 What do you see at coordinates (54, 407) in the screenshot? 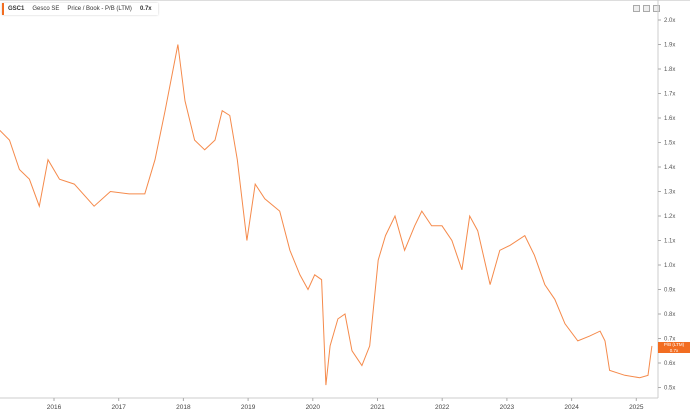
I see `x-tick-label: 2016` at bounding box center [54, 407].